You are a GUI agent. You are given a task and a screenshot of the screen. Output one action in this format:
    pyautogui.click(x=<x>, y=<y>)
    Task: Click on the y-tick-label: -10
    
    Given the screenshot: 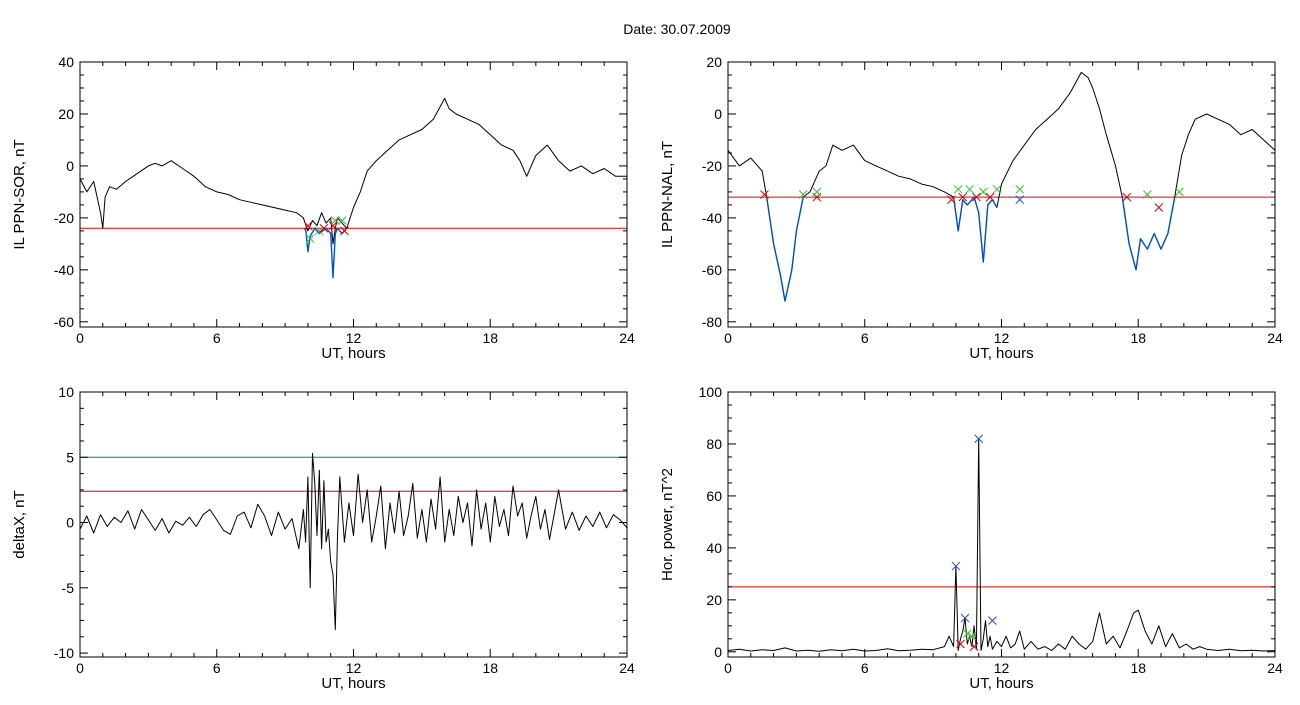 What is the action you would take?
    pyautogui.click(x=64, y=653)
    